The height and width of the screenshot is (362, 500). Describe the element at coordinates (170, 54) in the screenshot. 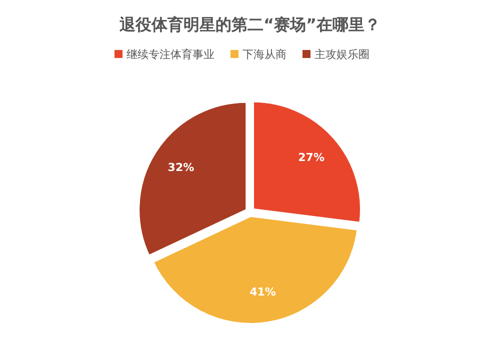

I see `legend-label: 继续专注体育事业` at that location.